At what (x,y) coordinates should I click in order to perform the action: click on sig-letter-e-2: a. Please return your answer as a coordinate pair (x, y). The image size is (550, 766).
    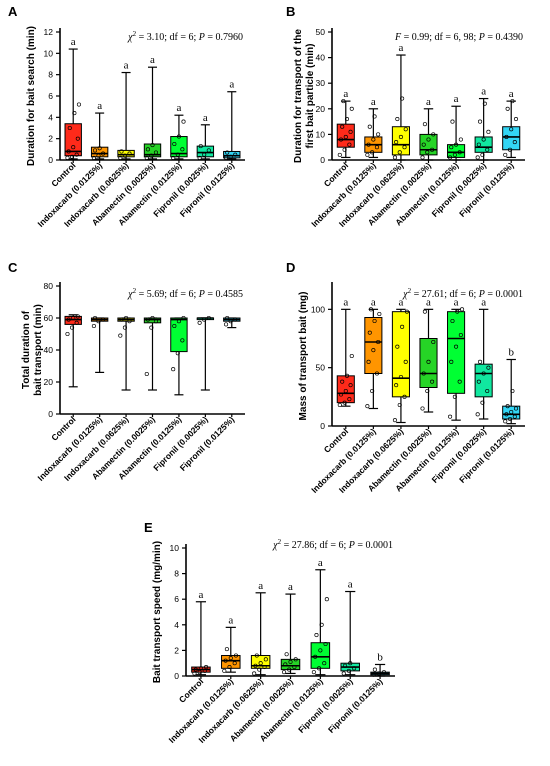
    Looking at the image, I should click on (260, 586).